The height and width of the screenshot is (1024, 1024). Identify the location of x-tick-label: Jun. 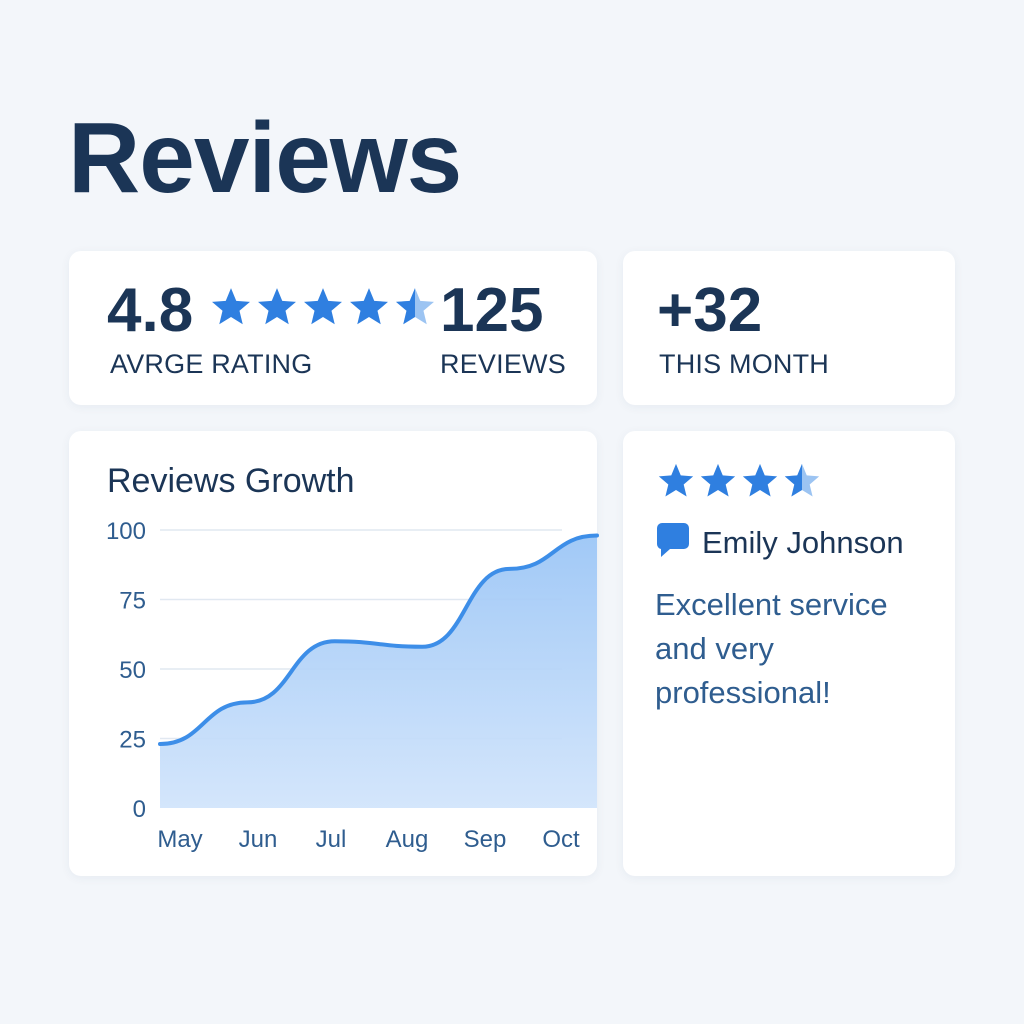
(258, 839).